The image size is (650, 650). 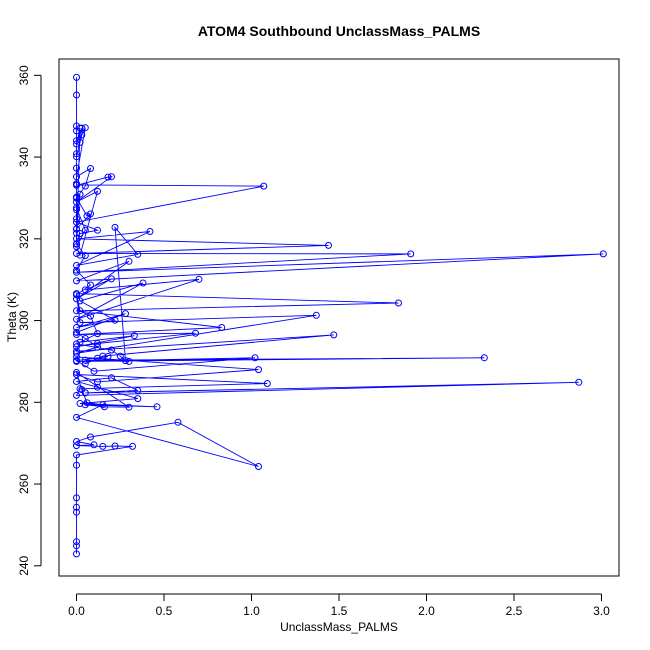 I want to click on x-tick-label: 2.0, so click(x=426, y=611).